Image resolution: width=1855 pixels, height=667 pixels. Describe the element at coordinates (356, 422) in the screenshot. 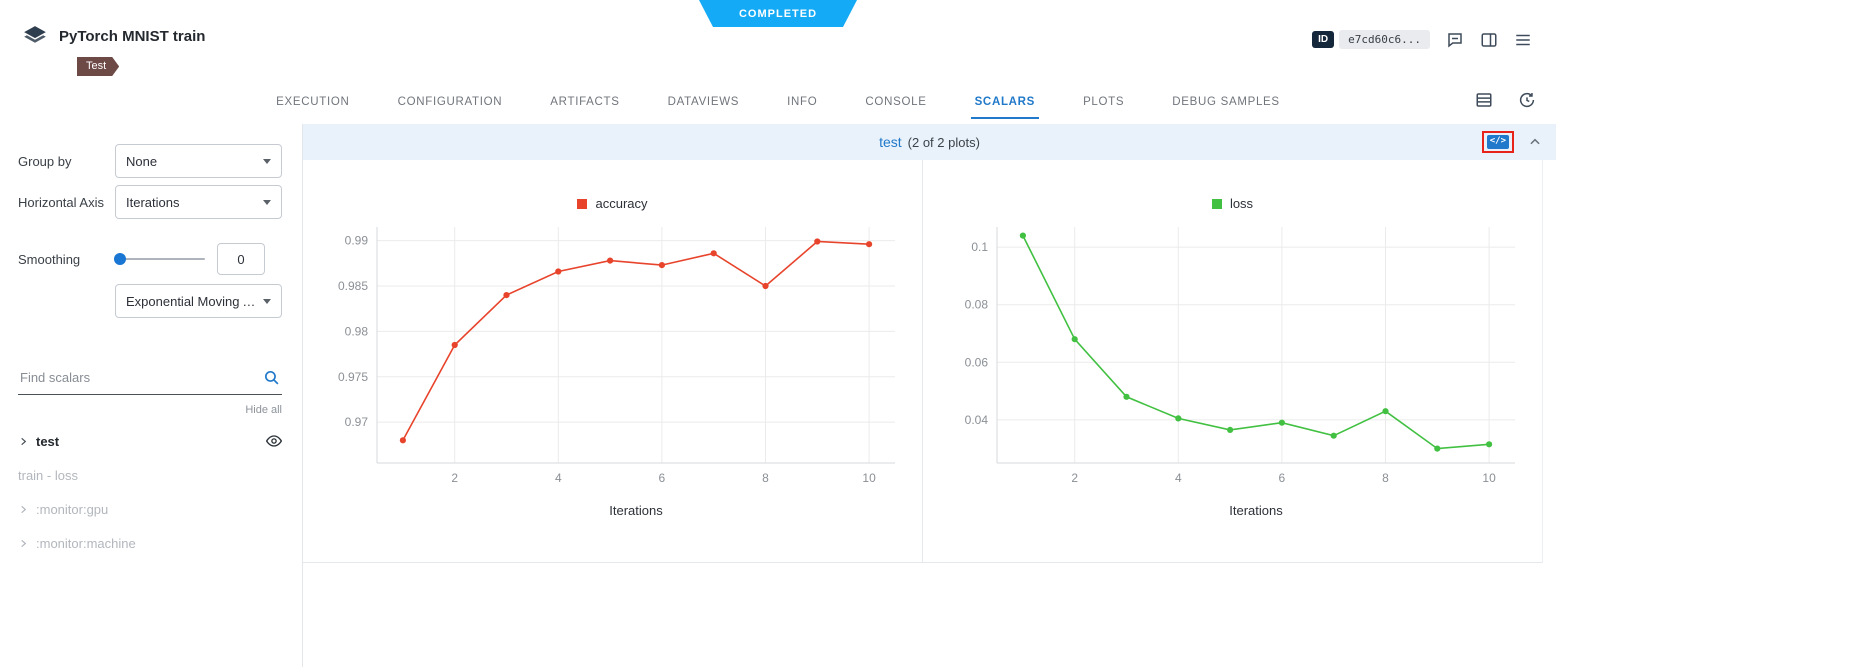

I see `svg-text: 0.97` at that location.